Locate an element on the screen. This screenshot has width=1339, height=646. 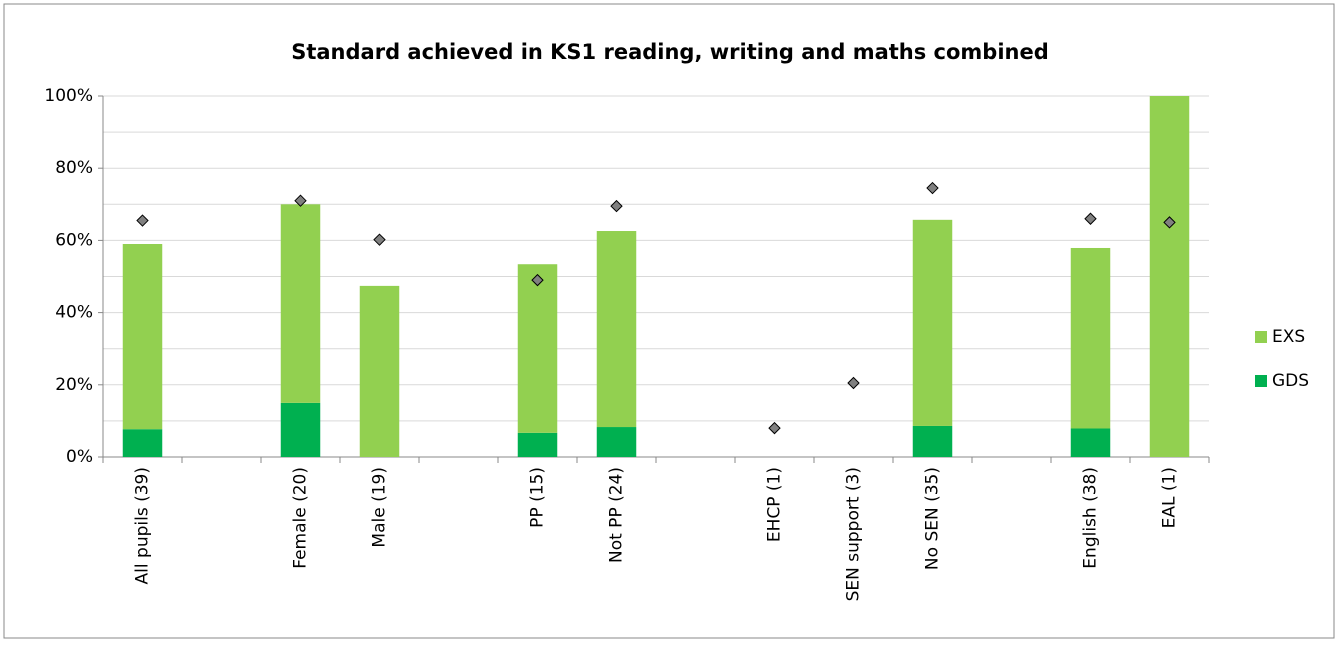
y-tick-label: 0% is located at coordinates (79, 457).